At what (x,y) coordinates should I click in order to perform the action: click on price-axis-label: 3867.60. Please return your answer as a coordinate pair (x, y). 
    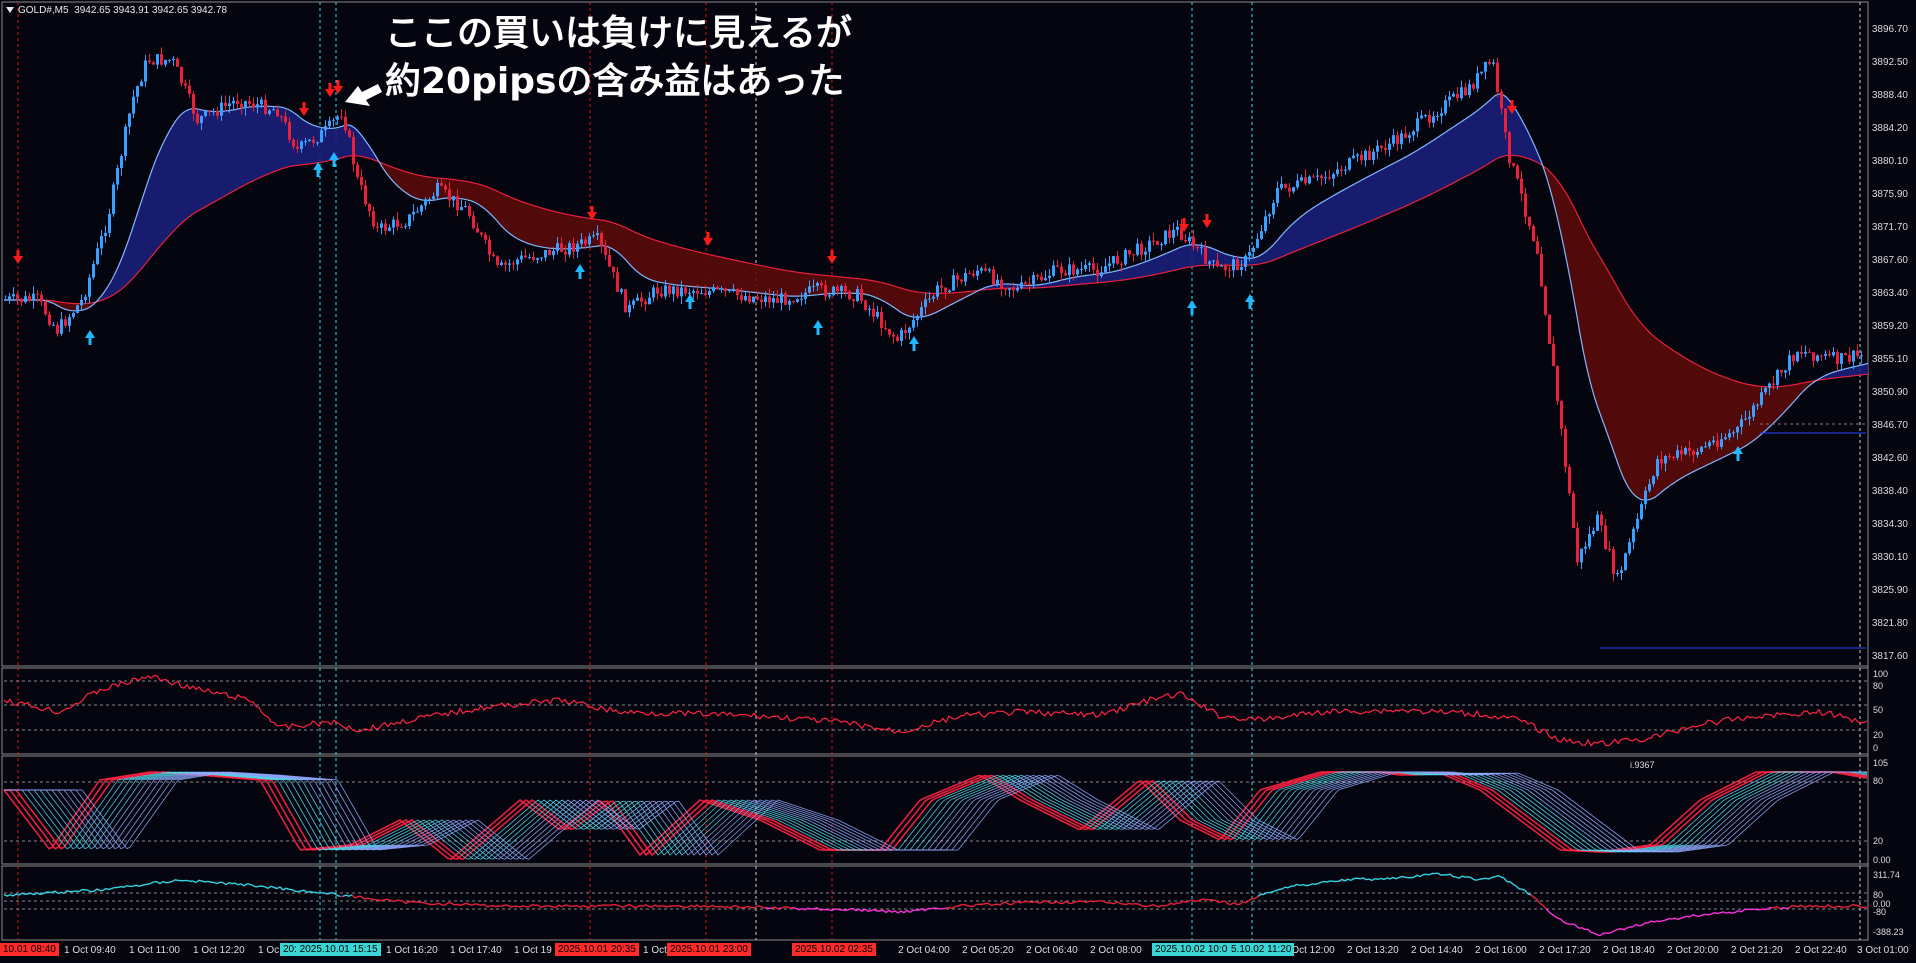
    Looking at the image, I should click on (1889, 260).